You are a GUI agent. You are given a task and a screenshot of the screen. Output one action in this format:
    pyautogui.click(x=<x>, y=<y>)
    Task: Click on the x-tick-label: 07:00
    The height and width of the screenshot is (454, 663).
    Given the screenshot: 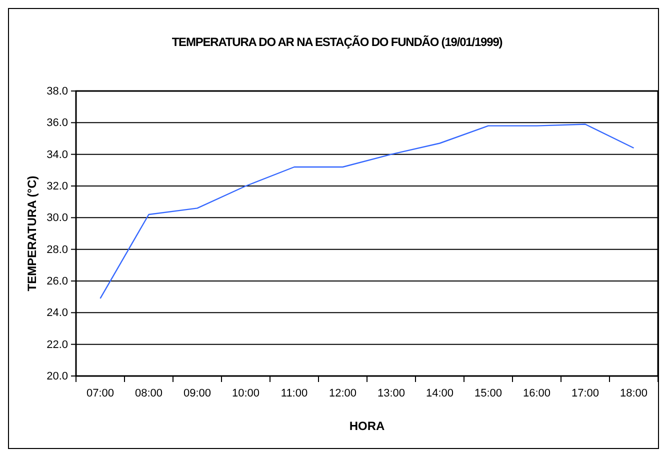 What is the action you would take?
    pyautogui.click(x=100, y=394)
    